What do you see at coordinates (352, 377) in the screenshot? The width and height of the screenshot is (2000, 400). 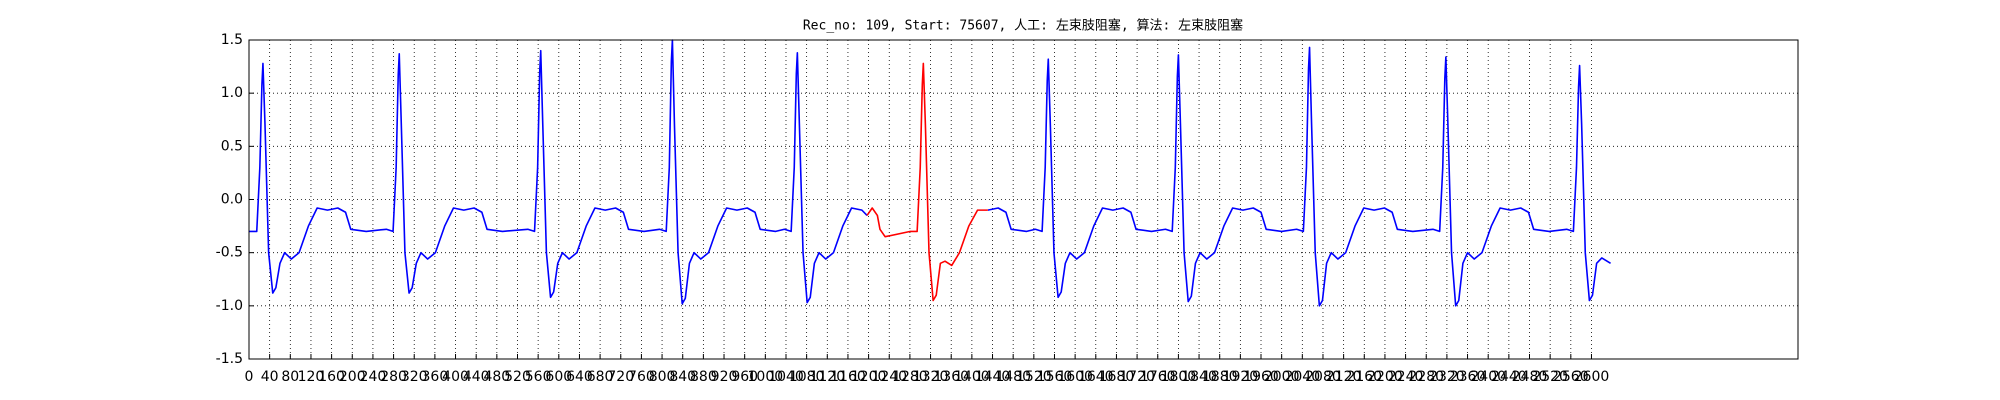 I see `x-tick-label: 200` at bounding box center [352, 377].